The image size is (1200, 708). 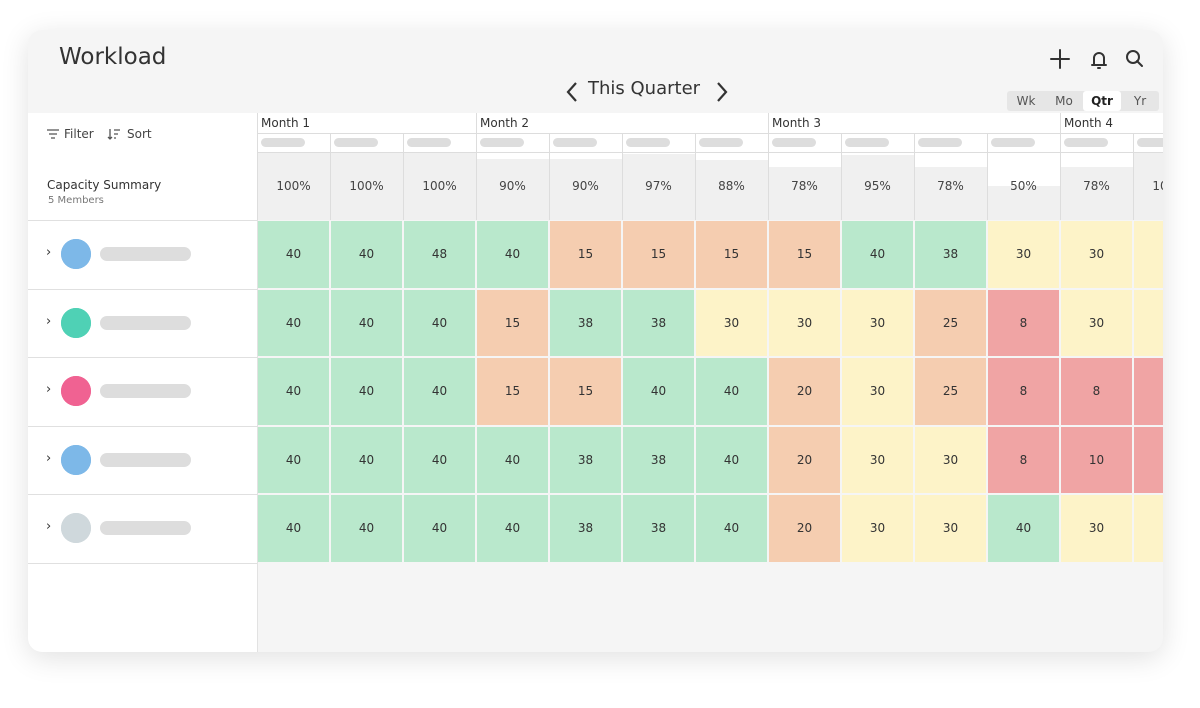 What do you see at coordinates (1060, 59) in the screenshot?
I see `add-icon` at bounding box center [1060, 59].